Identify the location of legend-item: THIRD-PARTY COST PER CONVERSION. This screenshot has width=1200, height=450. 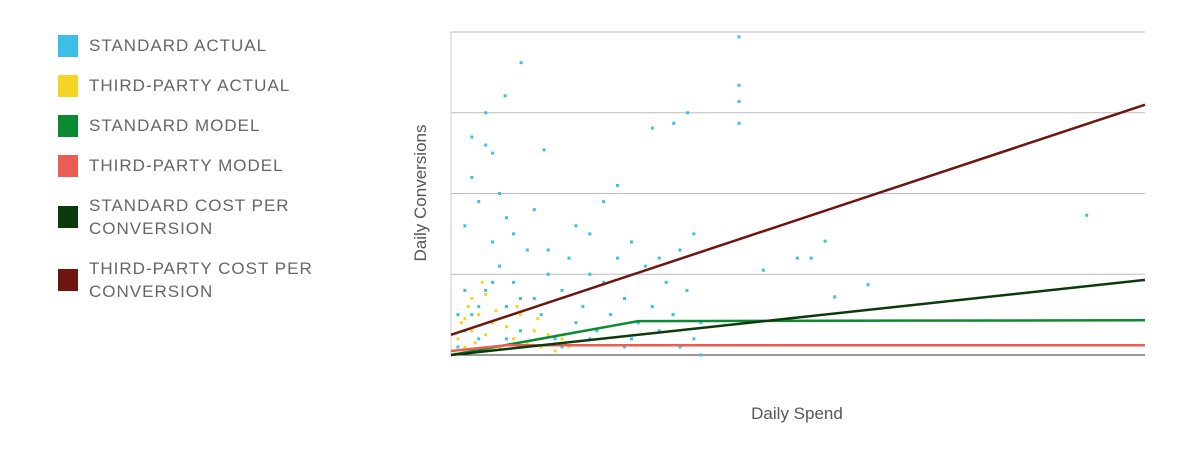
(208, 280).